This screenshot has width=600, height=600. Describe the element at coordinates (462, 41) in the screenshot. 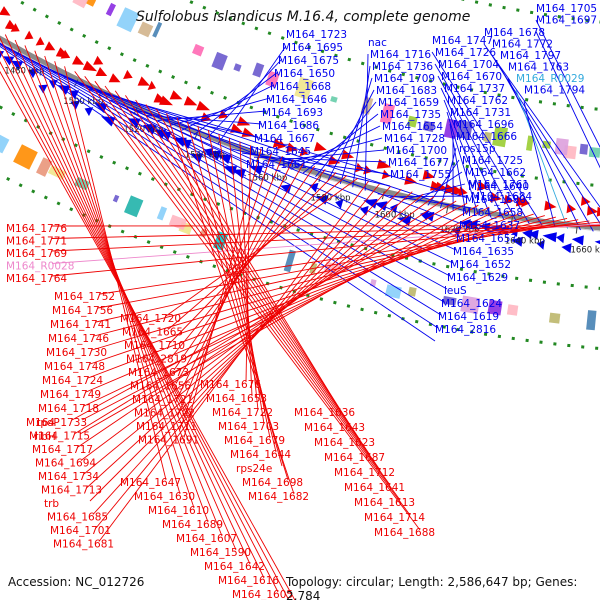

I see `gene-label: M164_1747` at that location.